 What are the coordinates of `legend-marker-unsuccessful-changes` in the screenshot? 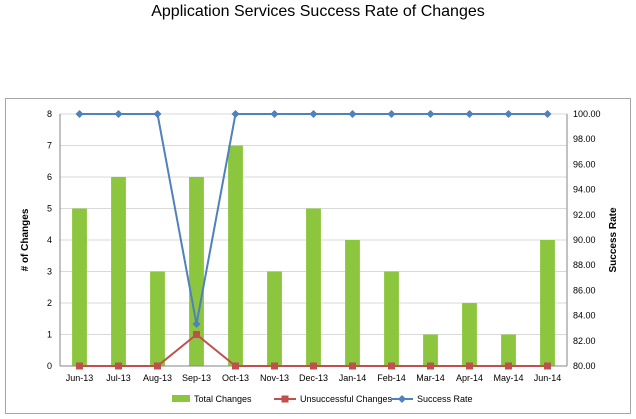 It's located at (285, 399).